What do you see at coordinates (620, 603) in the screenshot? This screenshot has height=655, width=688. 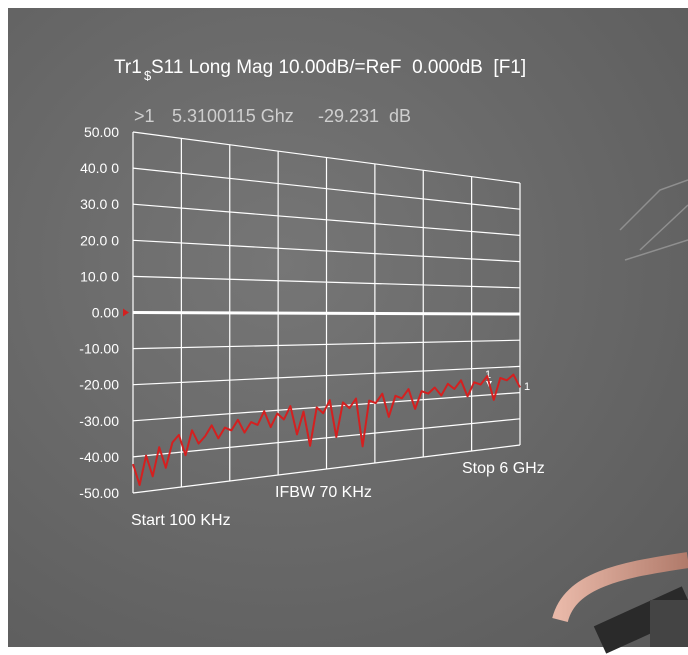 I see `cable-decoration` at bounding box center [620, 603].